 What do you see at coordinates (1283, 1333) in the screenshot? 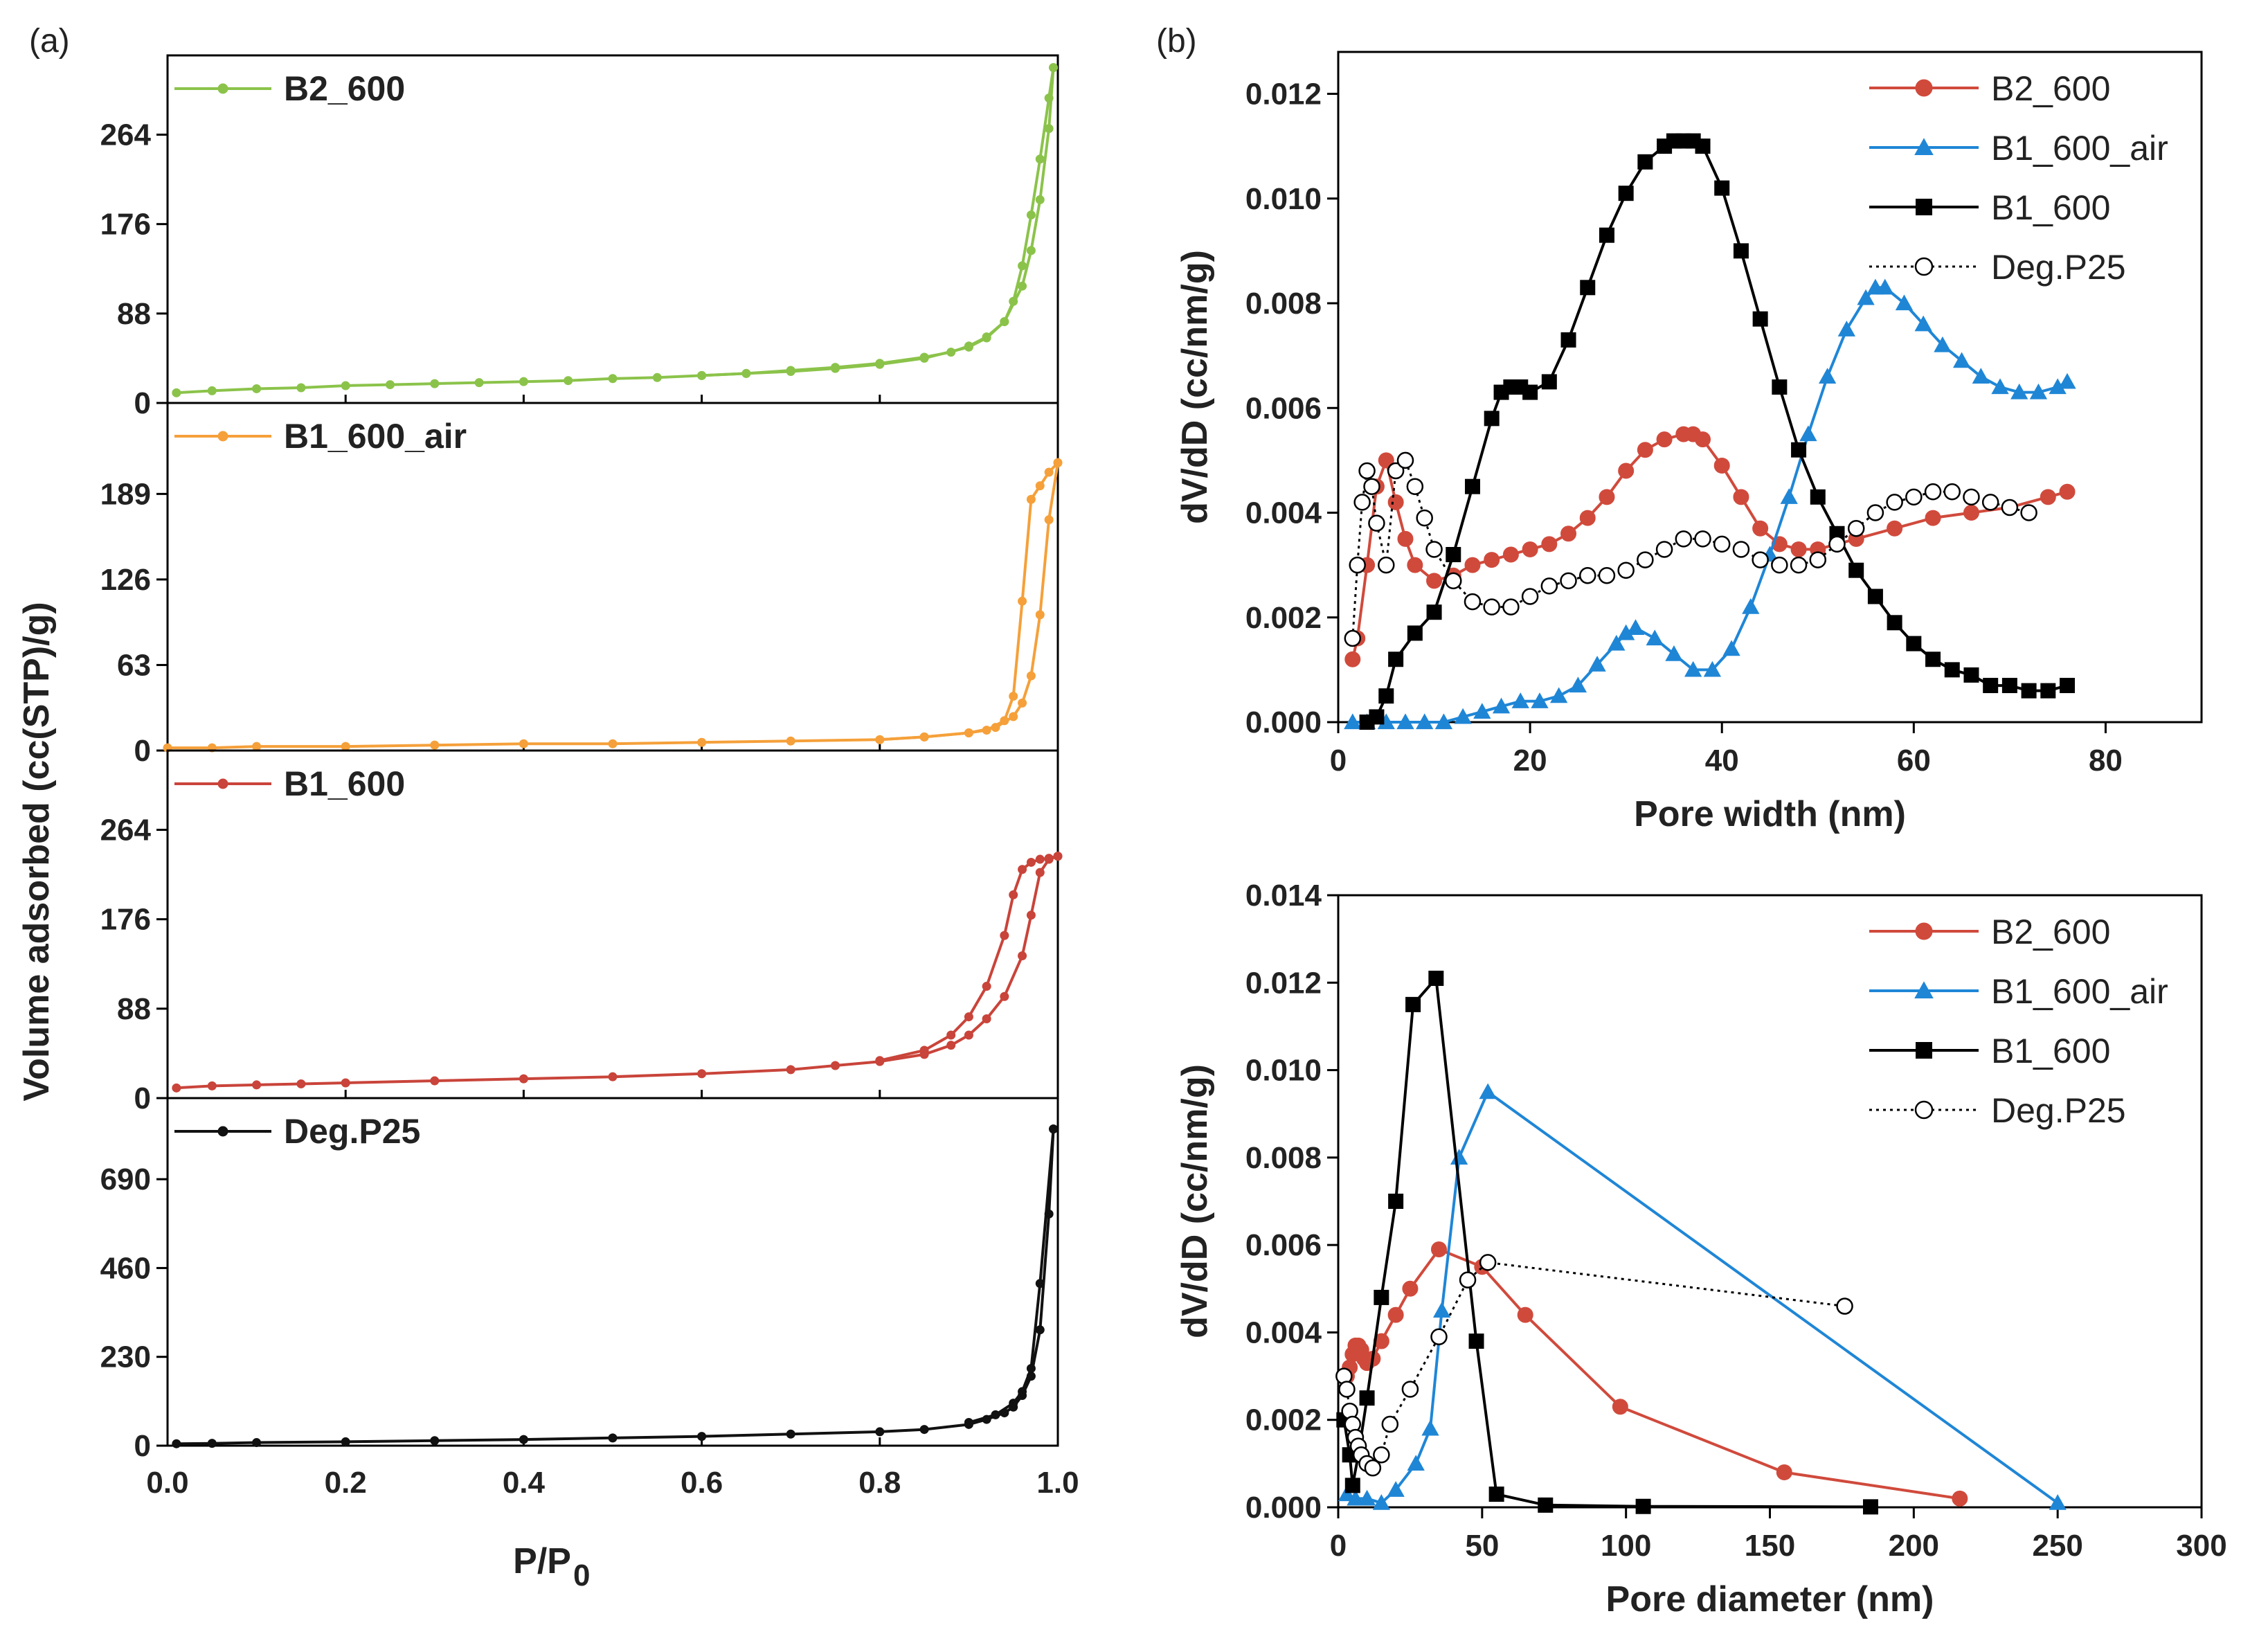
I see `y-tick-label: 0.004` at bounding box center [1283, 1333].